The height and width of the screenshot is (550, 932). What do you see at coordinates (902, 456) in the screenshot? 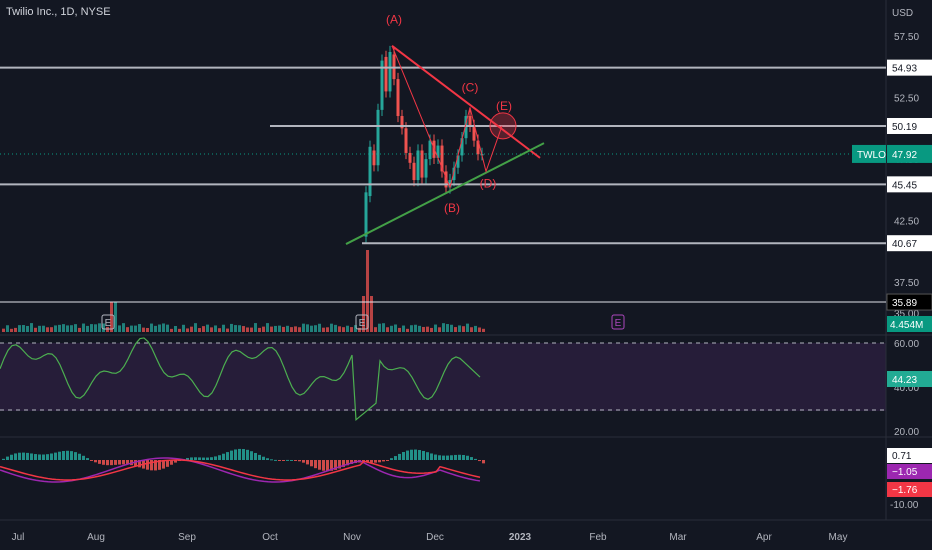
I see `macd-value-label: 0.71` at bounding box center [902, 456].